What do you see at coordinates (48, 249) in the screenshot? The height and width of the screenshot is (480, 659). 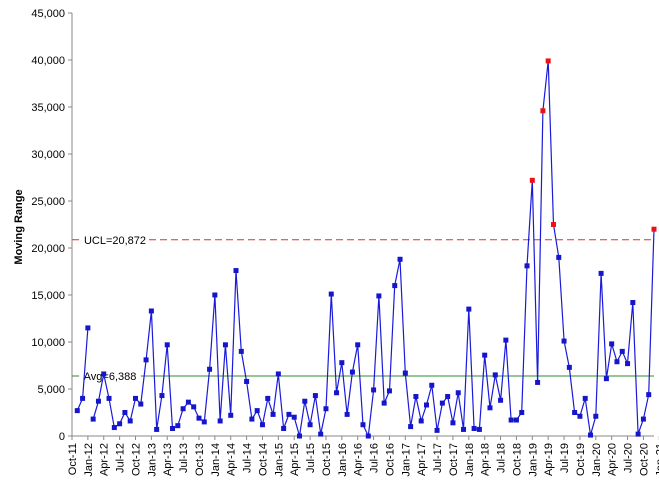 I see `y-tick-label: 20,000` at bounding box center [48, 249].